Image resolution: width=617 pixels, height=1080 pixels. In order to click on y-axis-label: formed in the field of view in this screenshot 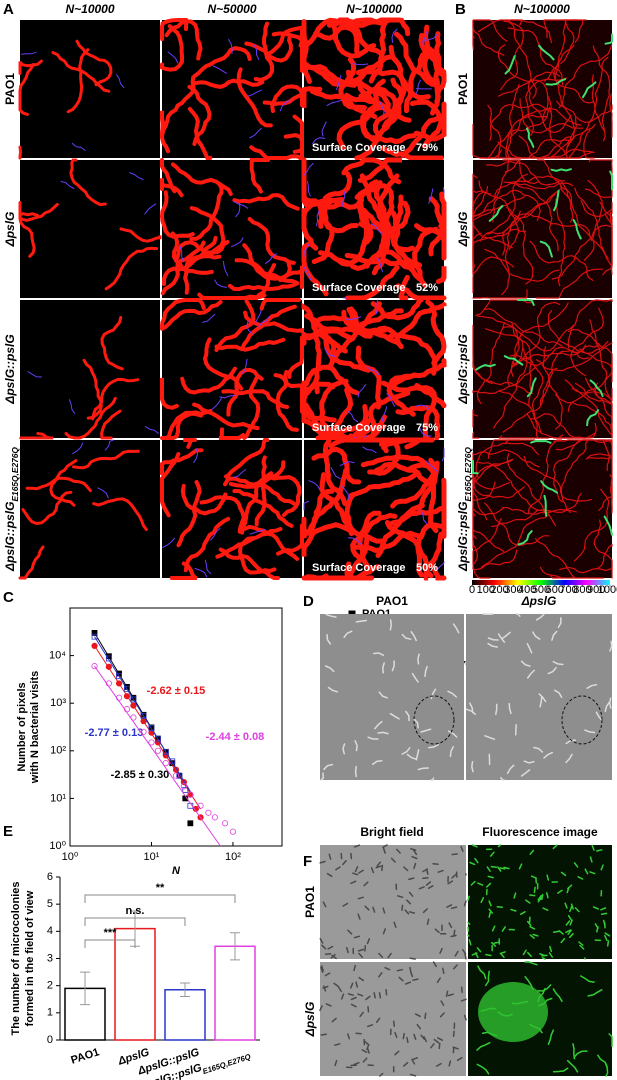, I will do `click(30, 958)`.